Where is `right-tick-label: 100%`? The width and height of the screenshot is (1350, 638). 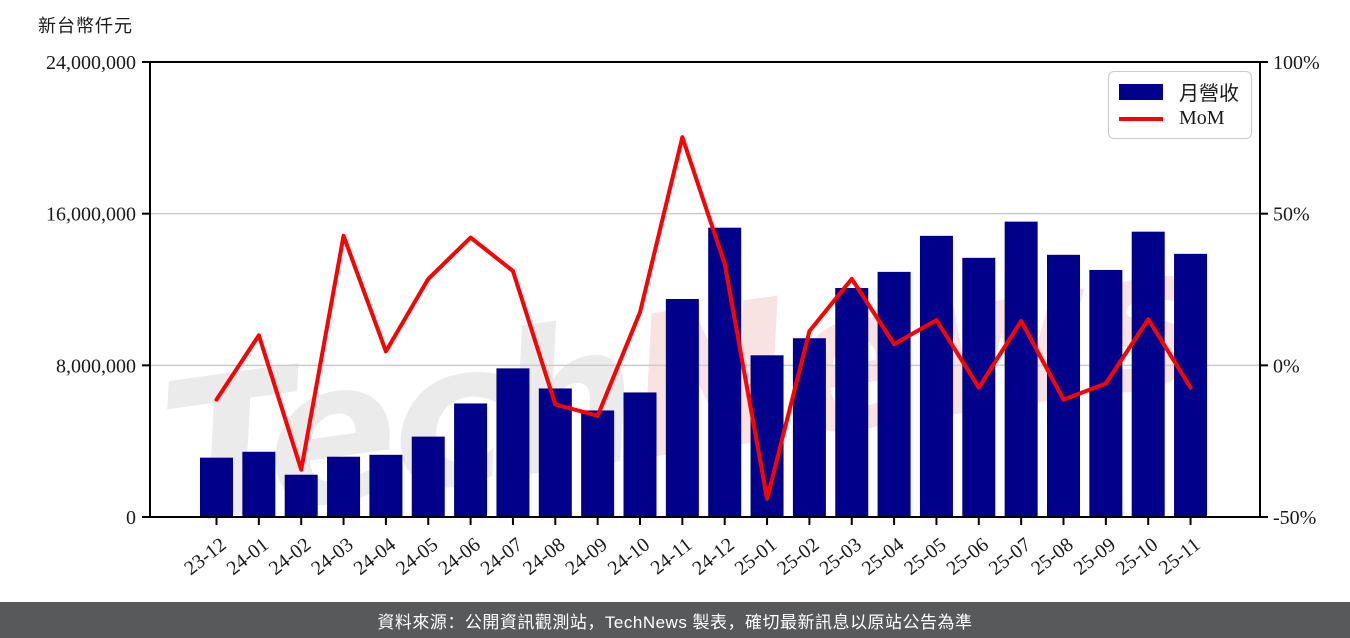 right-tick-label: 100% is located at coordinates (1296, 63).